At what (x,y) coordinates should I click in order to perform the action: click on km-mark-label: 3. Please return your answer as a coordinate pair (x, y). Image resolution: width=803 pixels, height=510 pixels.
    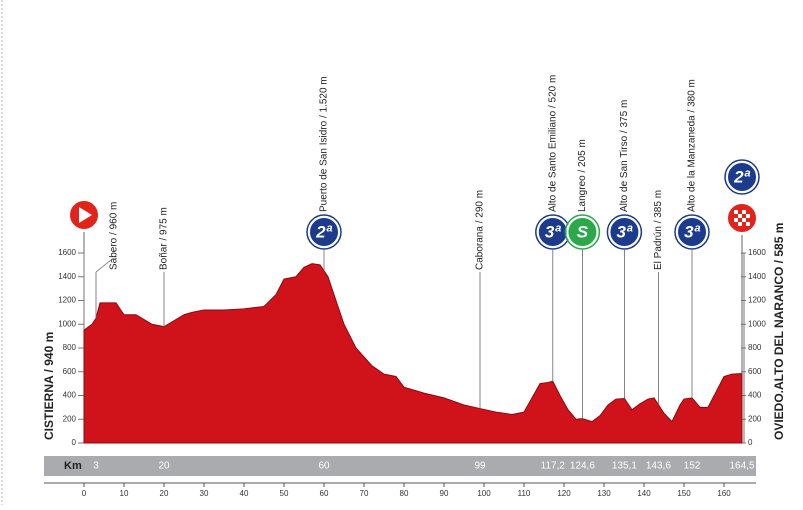
    Looking at the image, I should click on (96, 466).